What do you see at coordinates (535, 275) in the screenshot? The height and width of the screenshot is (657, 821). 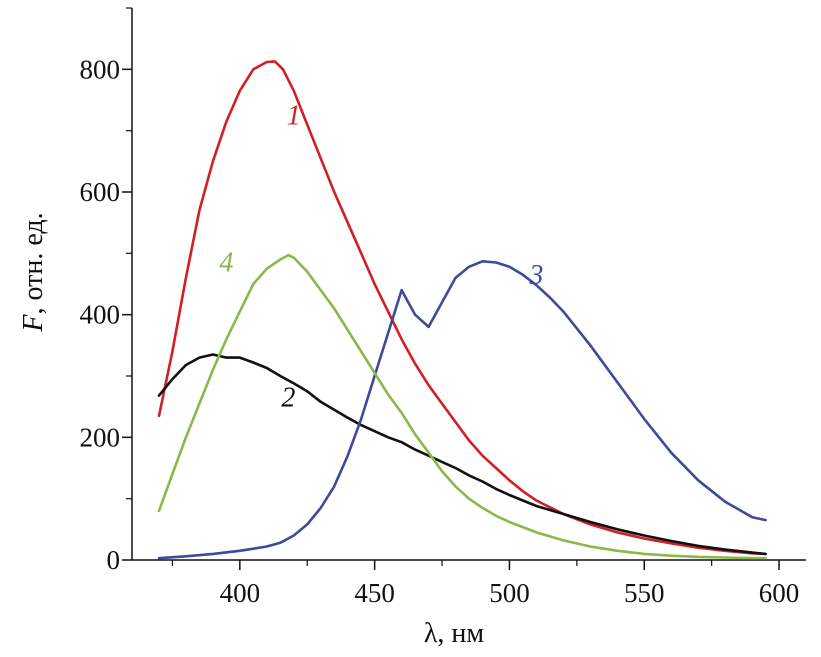 I see `curve-label-3: 3` at bounding box center [535, 275].